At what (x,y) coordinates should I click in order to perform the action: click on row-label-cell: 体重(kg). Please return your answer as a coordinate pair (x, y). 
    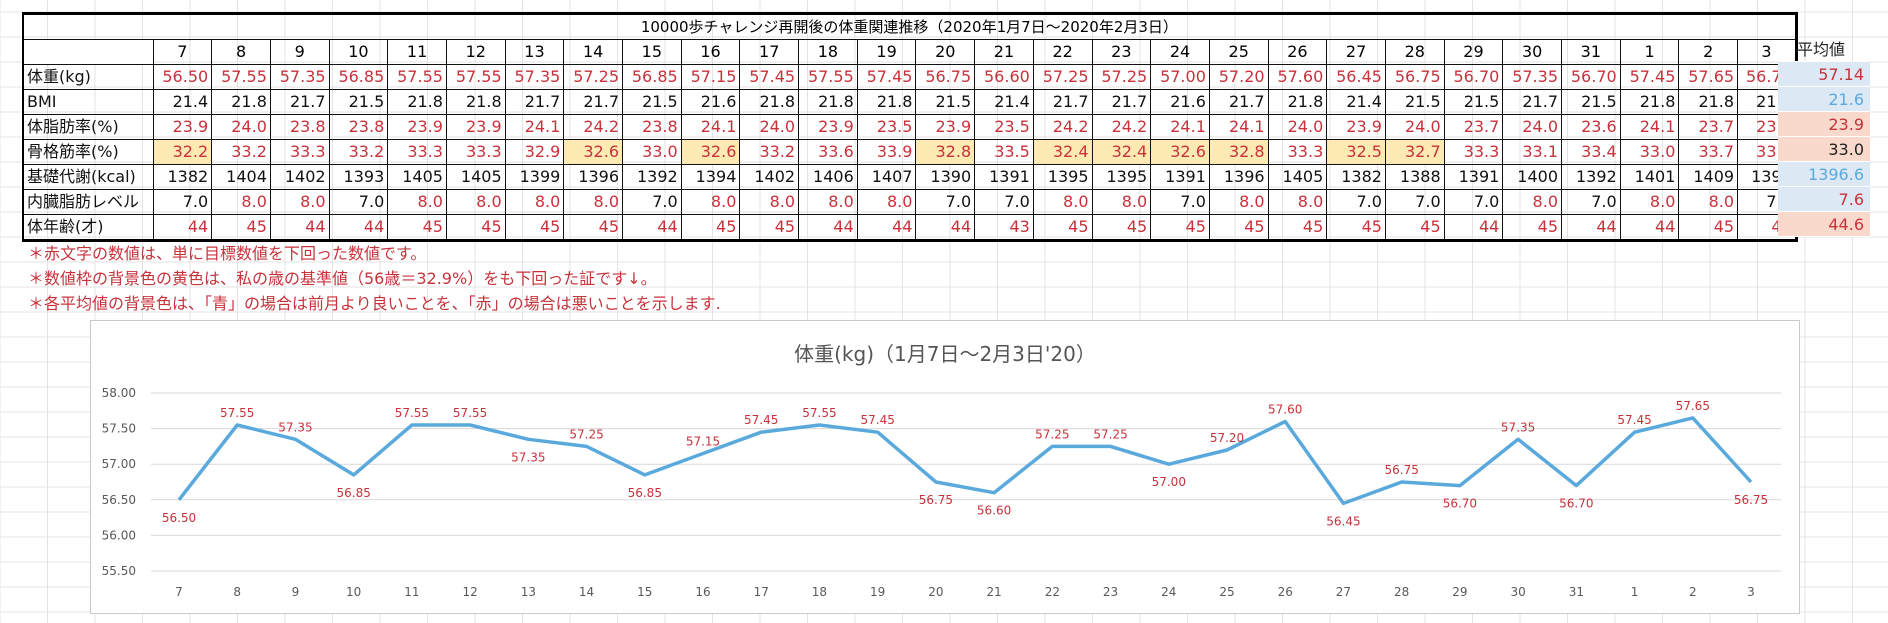
    Looking at the image, I should click on (88, 77).